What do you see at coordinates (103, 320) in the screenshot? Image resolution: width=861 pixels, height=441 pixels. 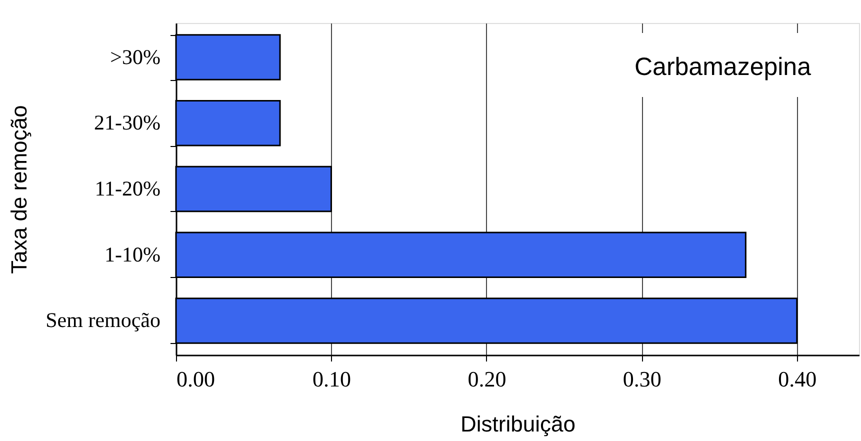 I see `y-tick-label: Sem remoção` at bounding box center [103, 320].